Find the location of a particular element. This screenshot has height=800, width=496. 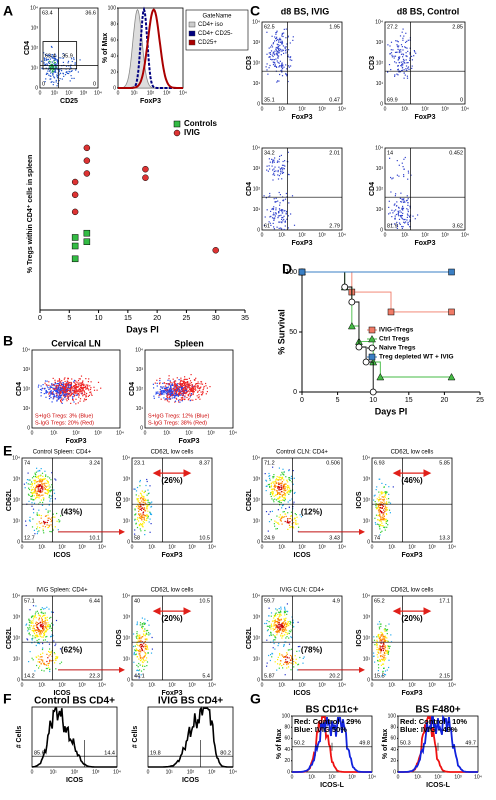

y-tick-label: 10³ is located at coordinates (380, 43).